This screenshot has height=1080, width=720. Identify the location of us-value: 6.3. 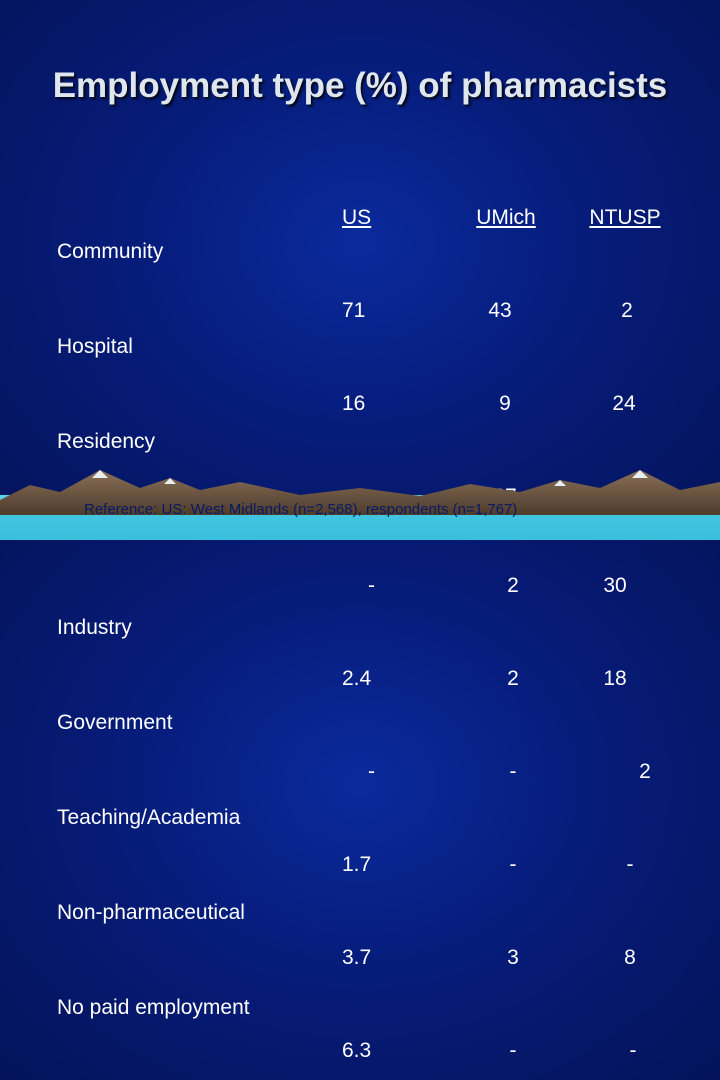
(357, 1050).